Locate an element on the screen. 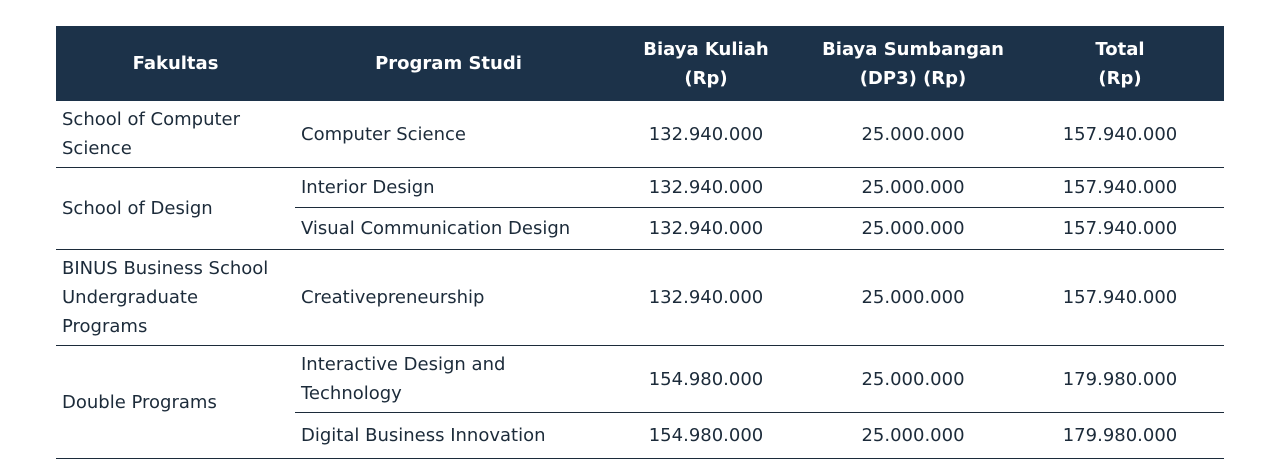  header-total: Total (Rp) is located at coordinates (1120, 63).